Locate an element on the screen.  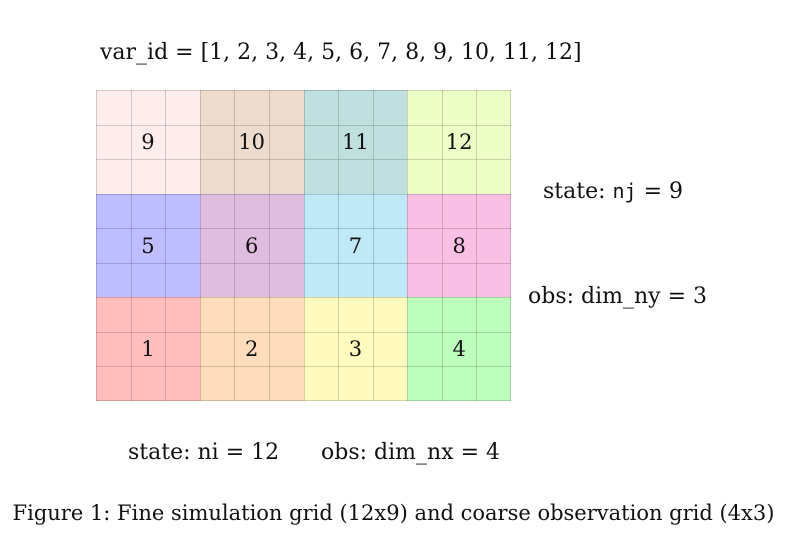
grid-block-label: 10 is located at coordinates (251, 141).